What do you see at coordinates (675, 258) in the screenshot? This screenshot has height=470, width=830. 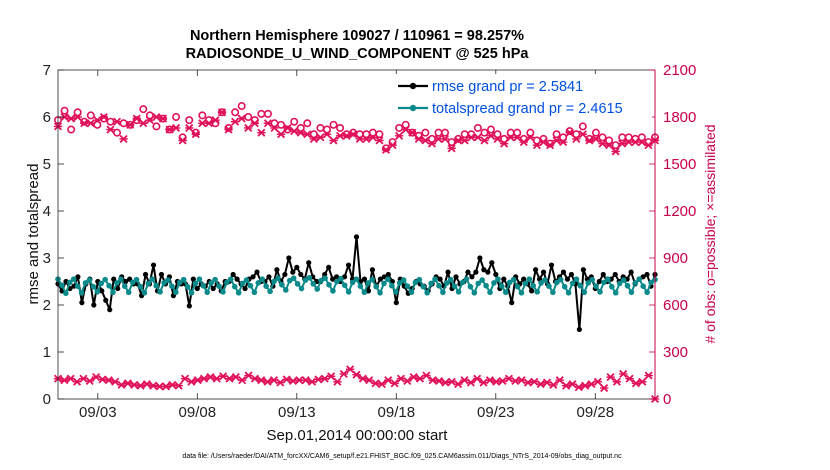 I see `y-tick-label-right: 900` at bounding box center [675, 258].